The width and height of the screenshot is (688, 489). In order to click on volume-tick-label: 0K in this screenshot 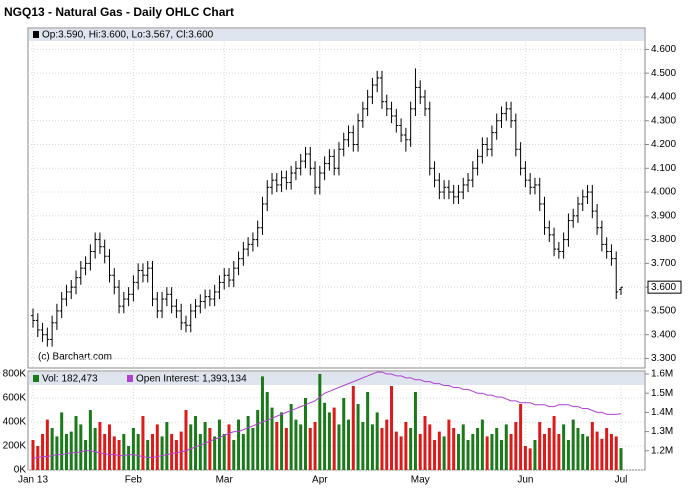, I will do `click(20, 470)`.